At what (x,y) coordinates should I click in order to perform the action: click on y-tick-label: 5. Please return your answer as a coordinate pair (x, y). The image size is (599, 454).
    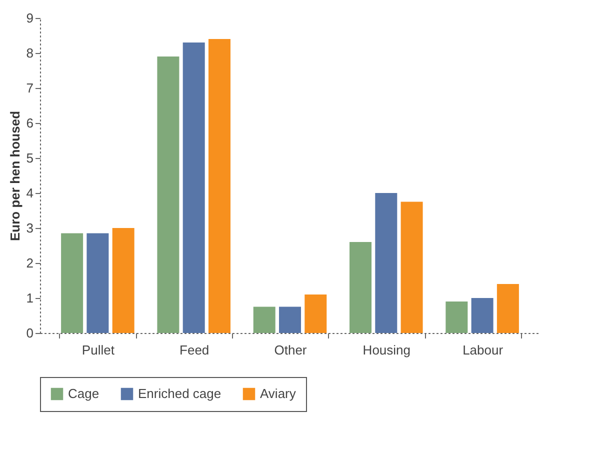
    Looking at the image, I should click on (30, 158).